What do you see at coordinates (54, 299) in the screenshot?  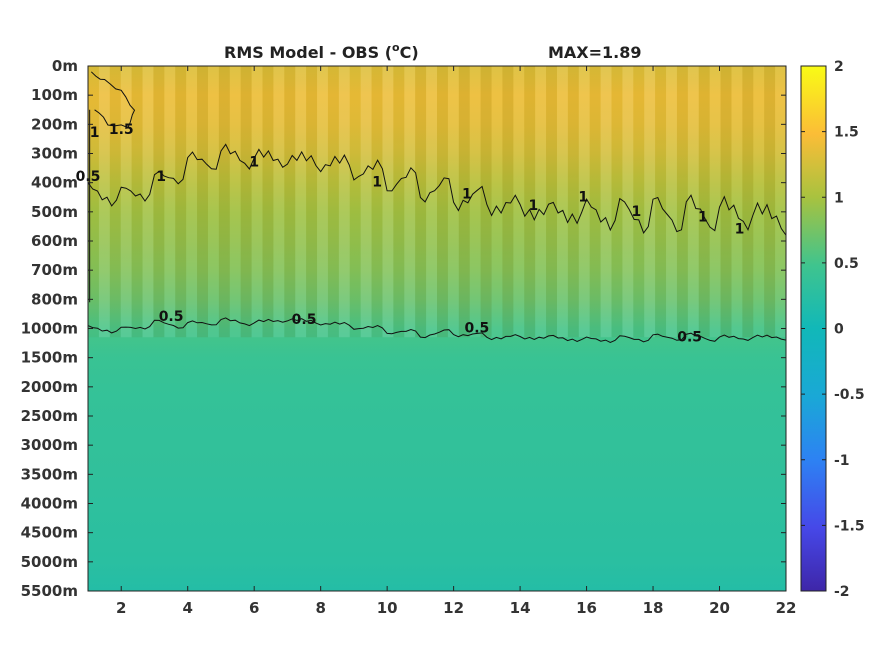 I see `y-tick-label: 800m` at bounding box center [54, 299].